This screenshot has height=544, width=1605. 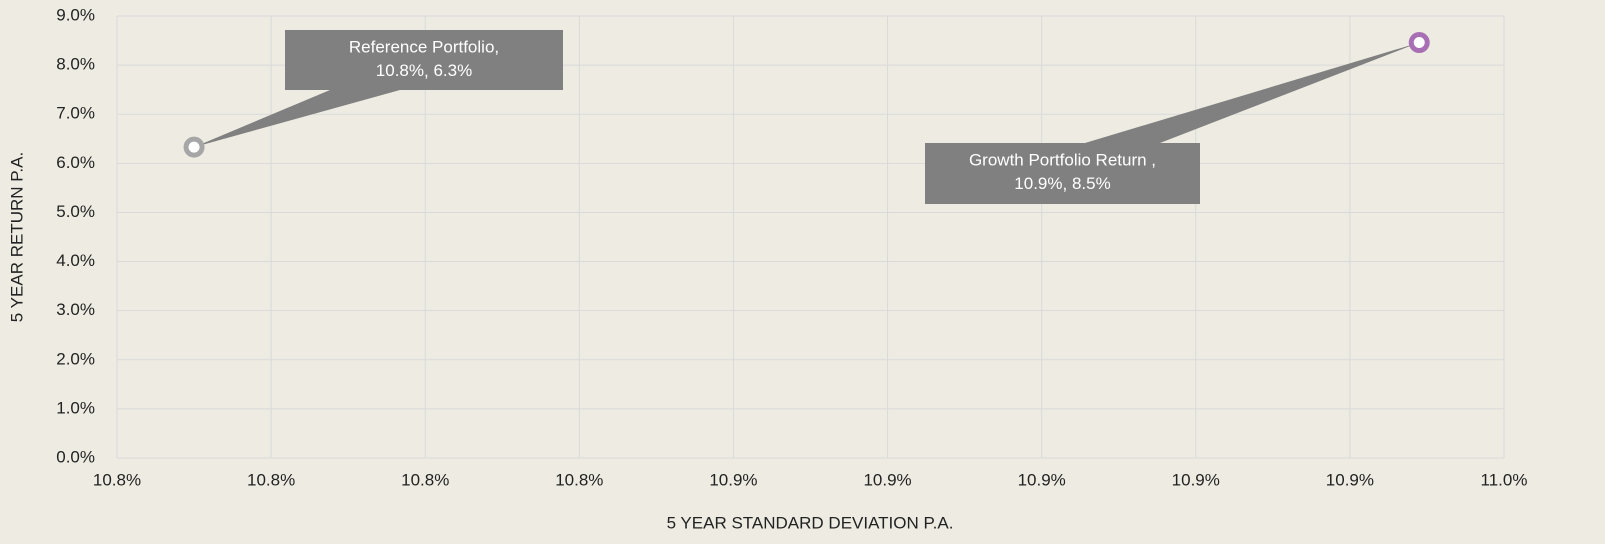 I want to click on data-label-values: 10.9%, 8.5%, so click(x=1062, y=183).